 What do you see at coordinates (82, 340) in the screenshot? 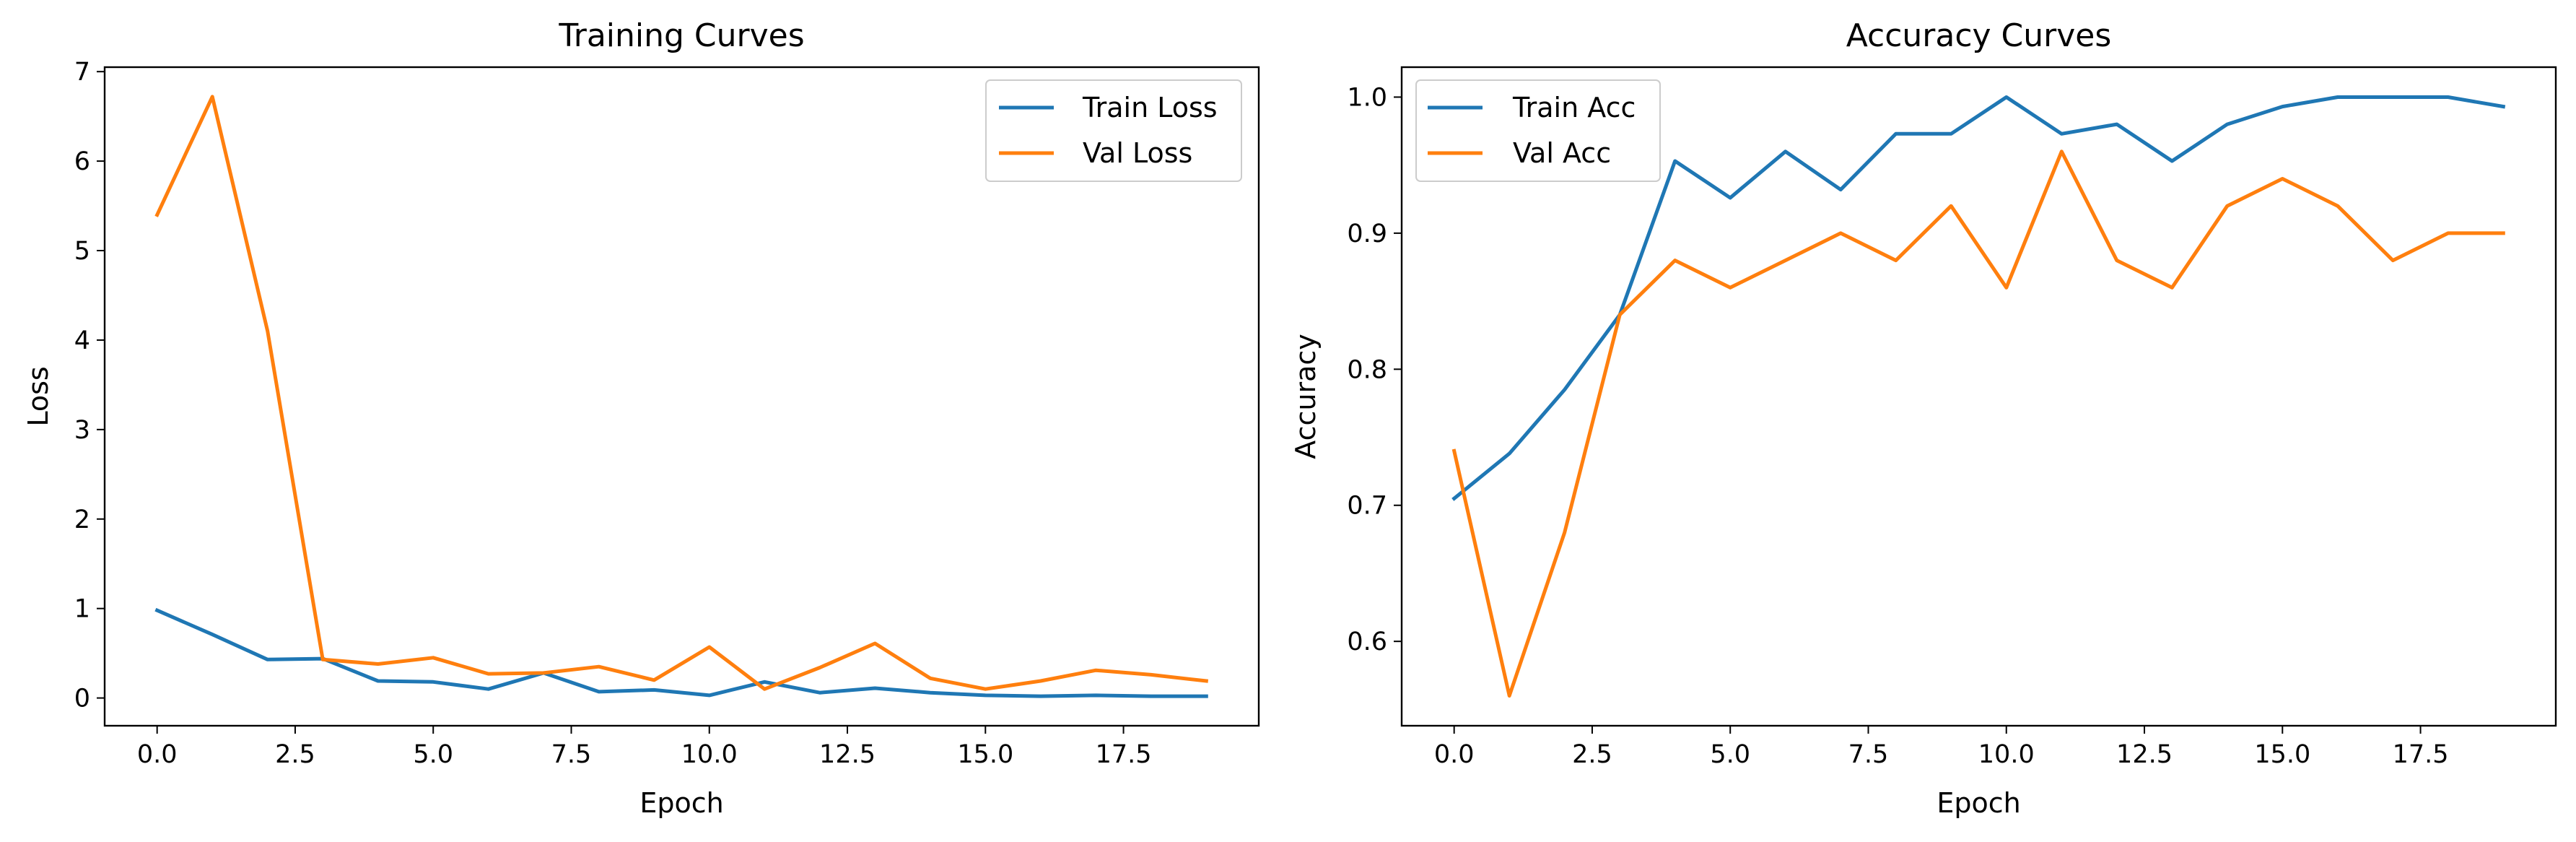
I see `y-tick-label: 4` at bounding box center [82, 340].